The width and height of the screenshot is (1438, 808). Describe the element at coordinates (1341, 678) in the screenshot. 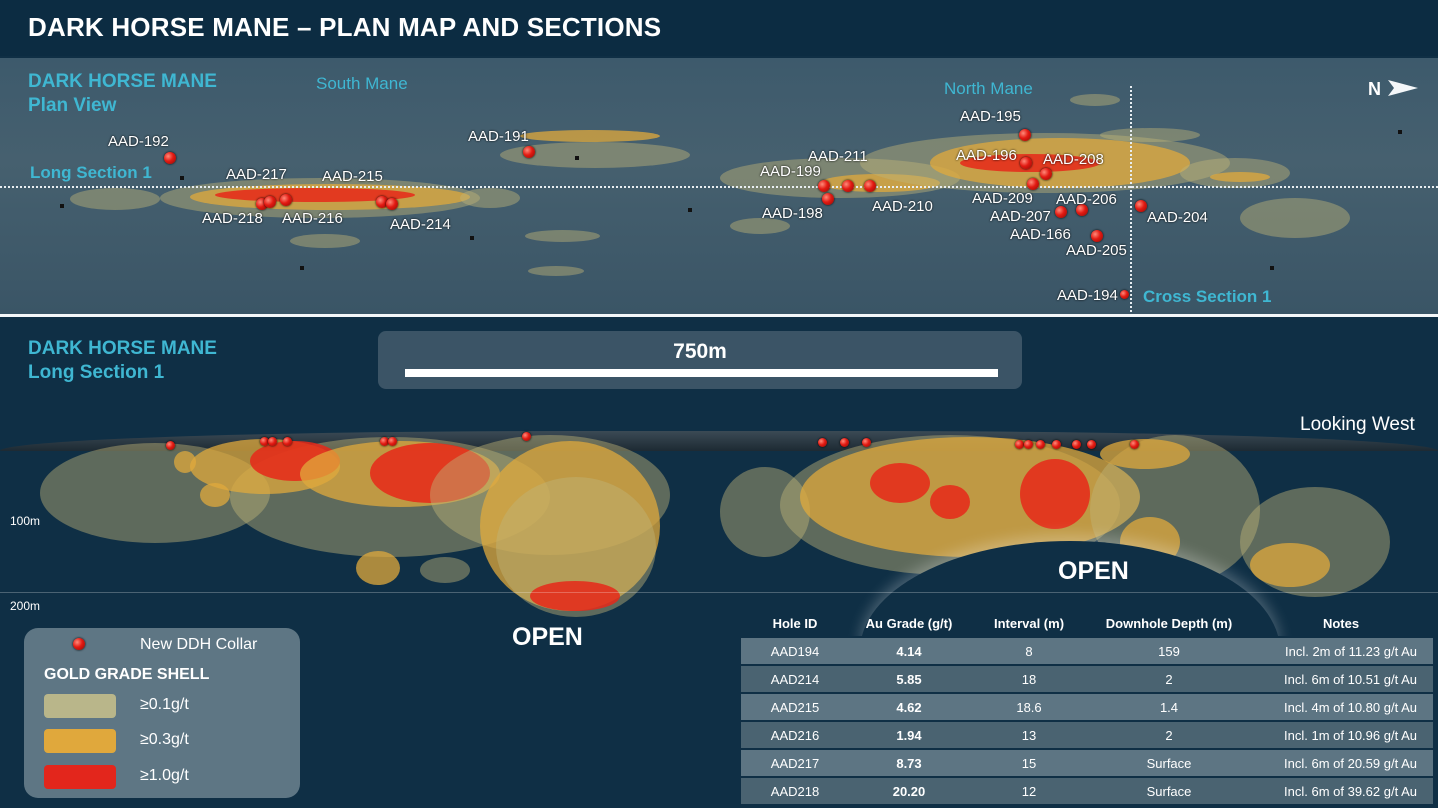

I see `cell-notes: Incl. 6m of 10.51 g/t Au` at that location.